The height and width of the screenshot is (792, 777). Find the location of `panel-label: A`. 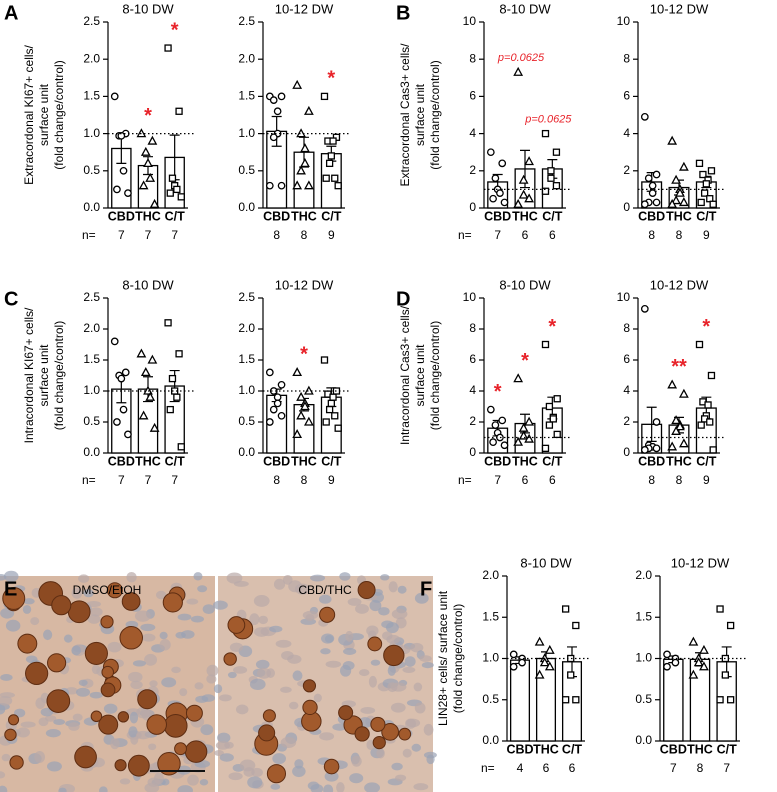

panel-label: A is located at coordinates (11, 13).